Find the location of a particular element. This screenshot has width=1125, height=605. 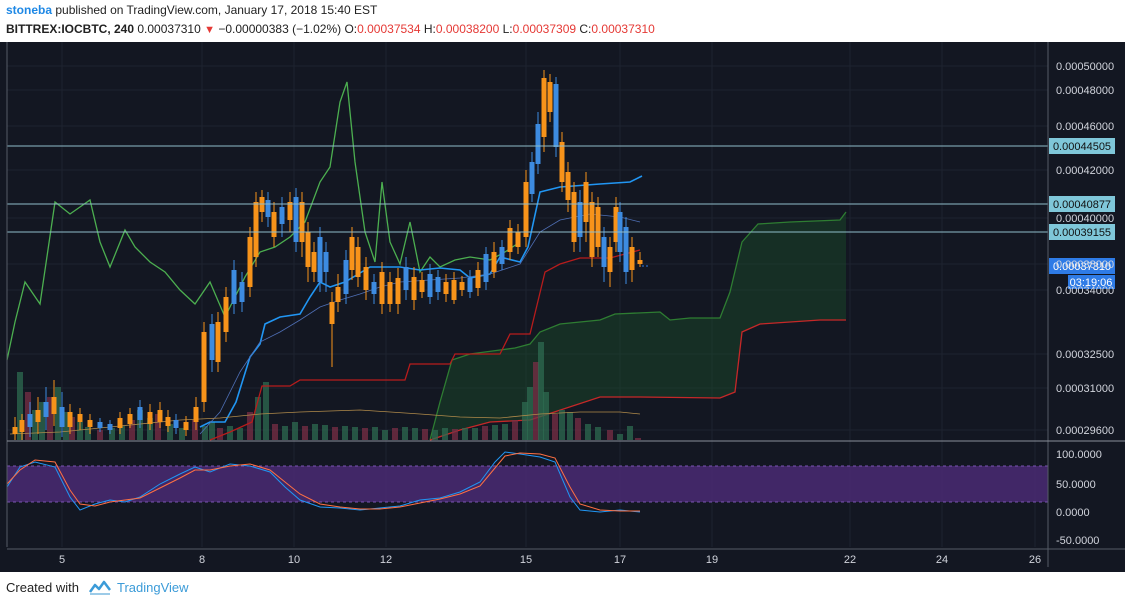

low-label: L: is located at coordinates (507, 29).